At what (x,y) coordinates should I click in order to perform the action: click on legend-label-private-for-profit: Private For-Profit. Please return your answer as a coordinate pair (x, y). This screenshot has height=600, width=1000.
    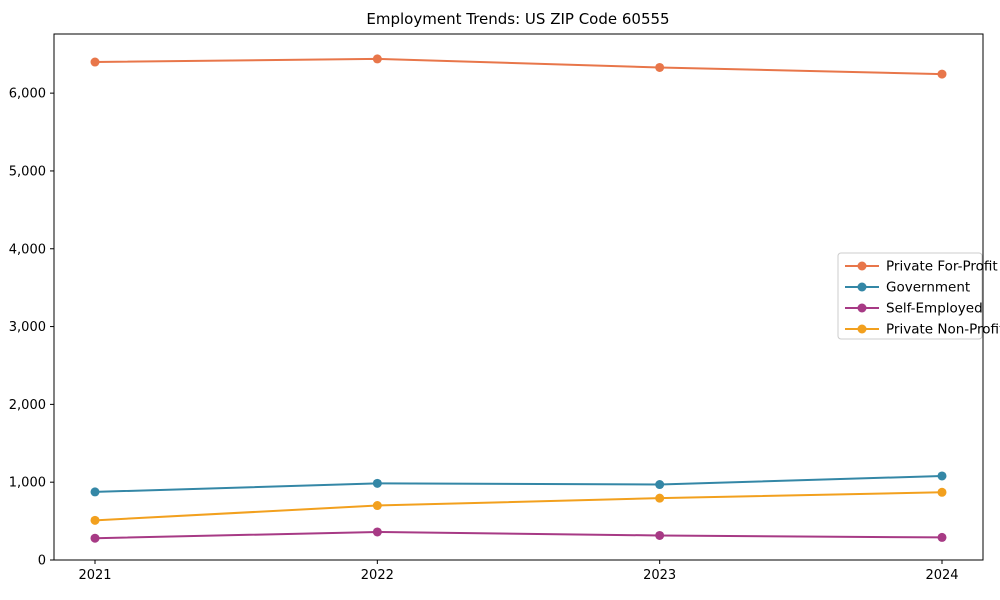
    Looking at the image, I should click on (942, 267).